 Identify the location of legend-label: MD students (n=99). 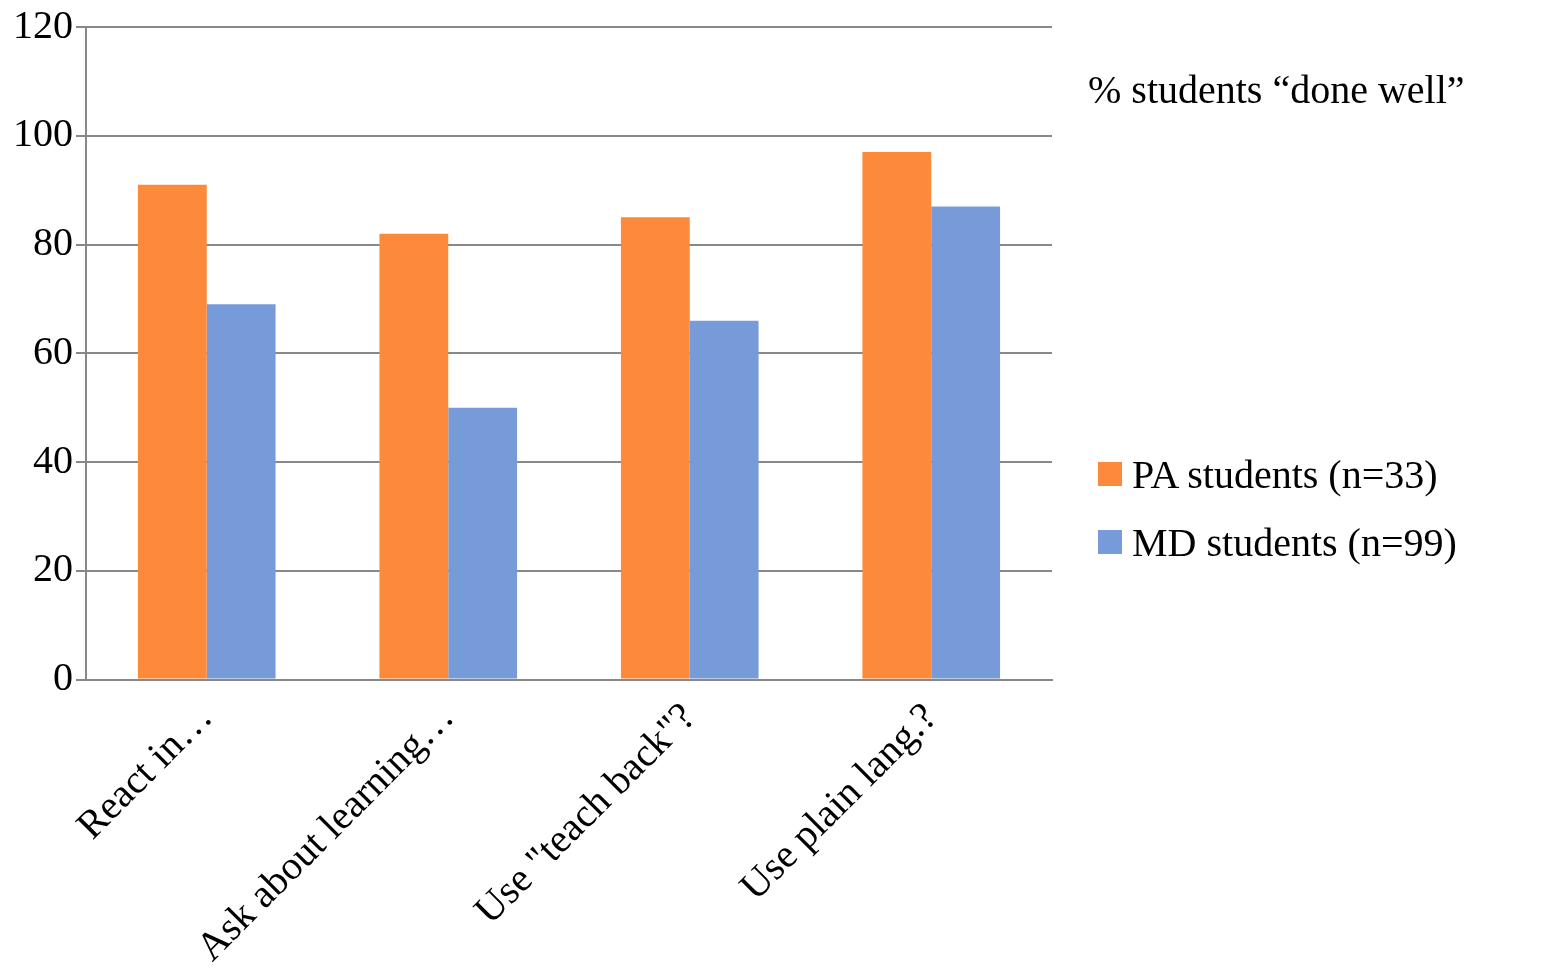
(1294, 542).